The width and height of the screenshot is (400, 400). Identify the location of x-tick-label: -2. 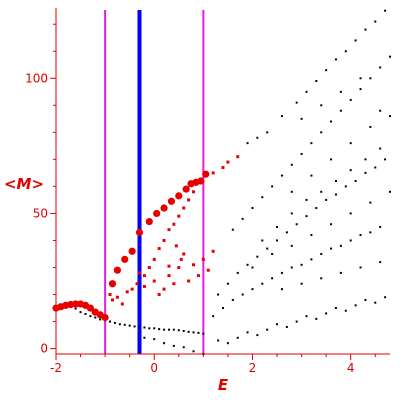
(56, 368).